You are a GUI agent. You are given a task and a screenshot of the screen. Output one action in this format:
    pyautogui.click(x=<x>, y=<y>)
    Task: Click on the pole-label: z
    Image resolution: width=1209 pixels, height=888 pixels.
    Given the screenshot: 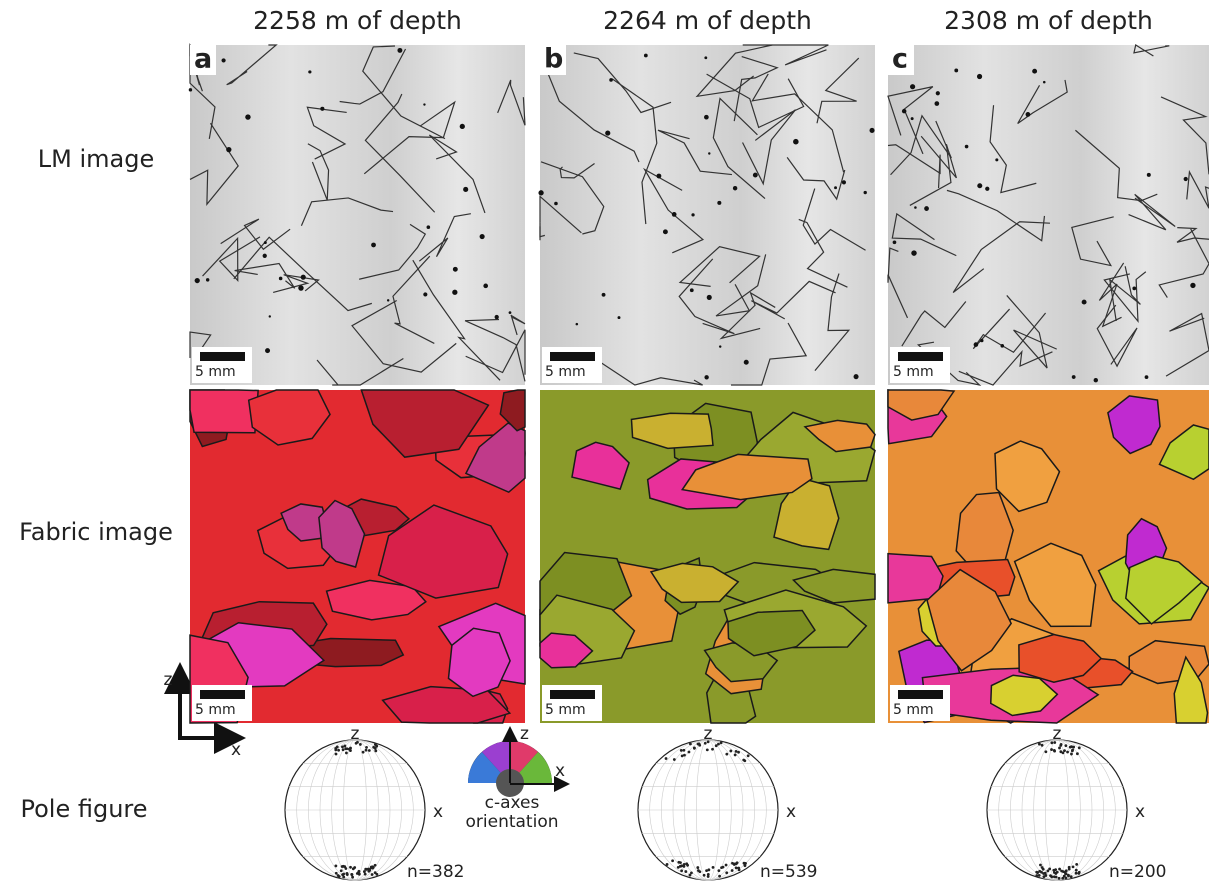 What is the action you would take?
    pyautogui.click(x=355, y=734)
    